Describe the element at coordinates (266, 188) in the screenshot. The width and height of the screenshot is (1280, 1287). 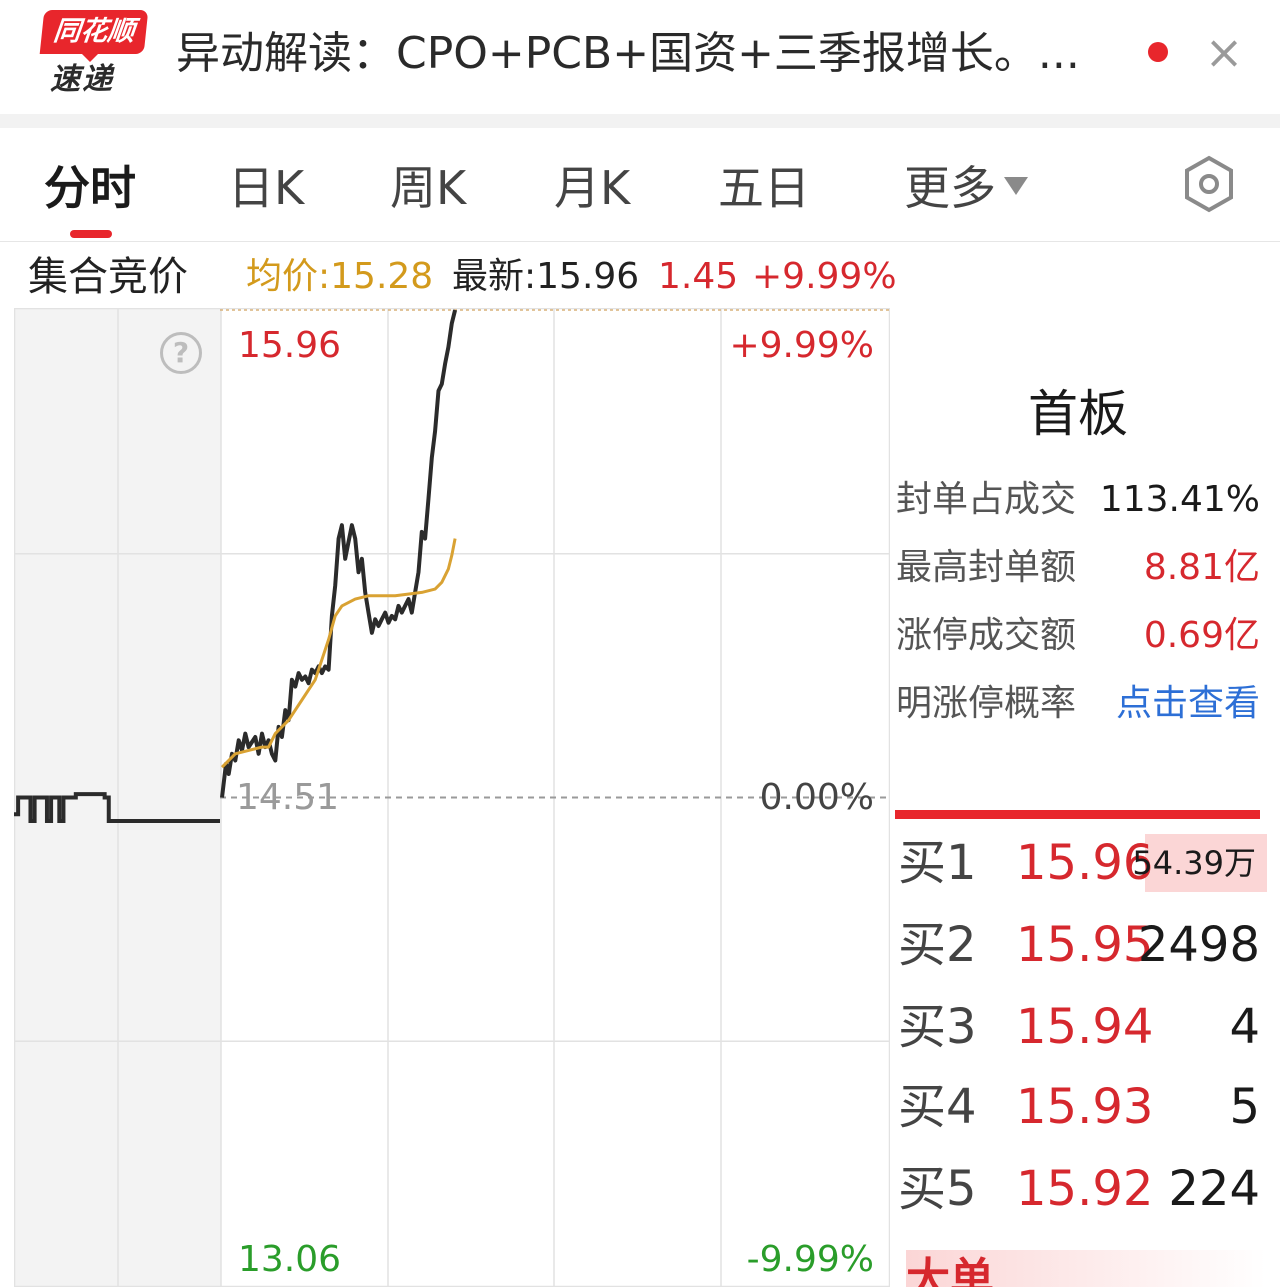
I see `tab-daily-k: 日K` at that location.